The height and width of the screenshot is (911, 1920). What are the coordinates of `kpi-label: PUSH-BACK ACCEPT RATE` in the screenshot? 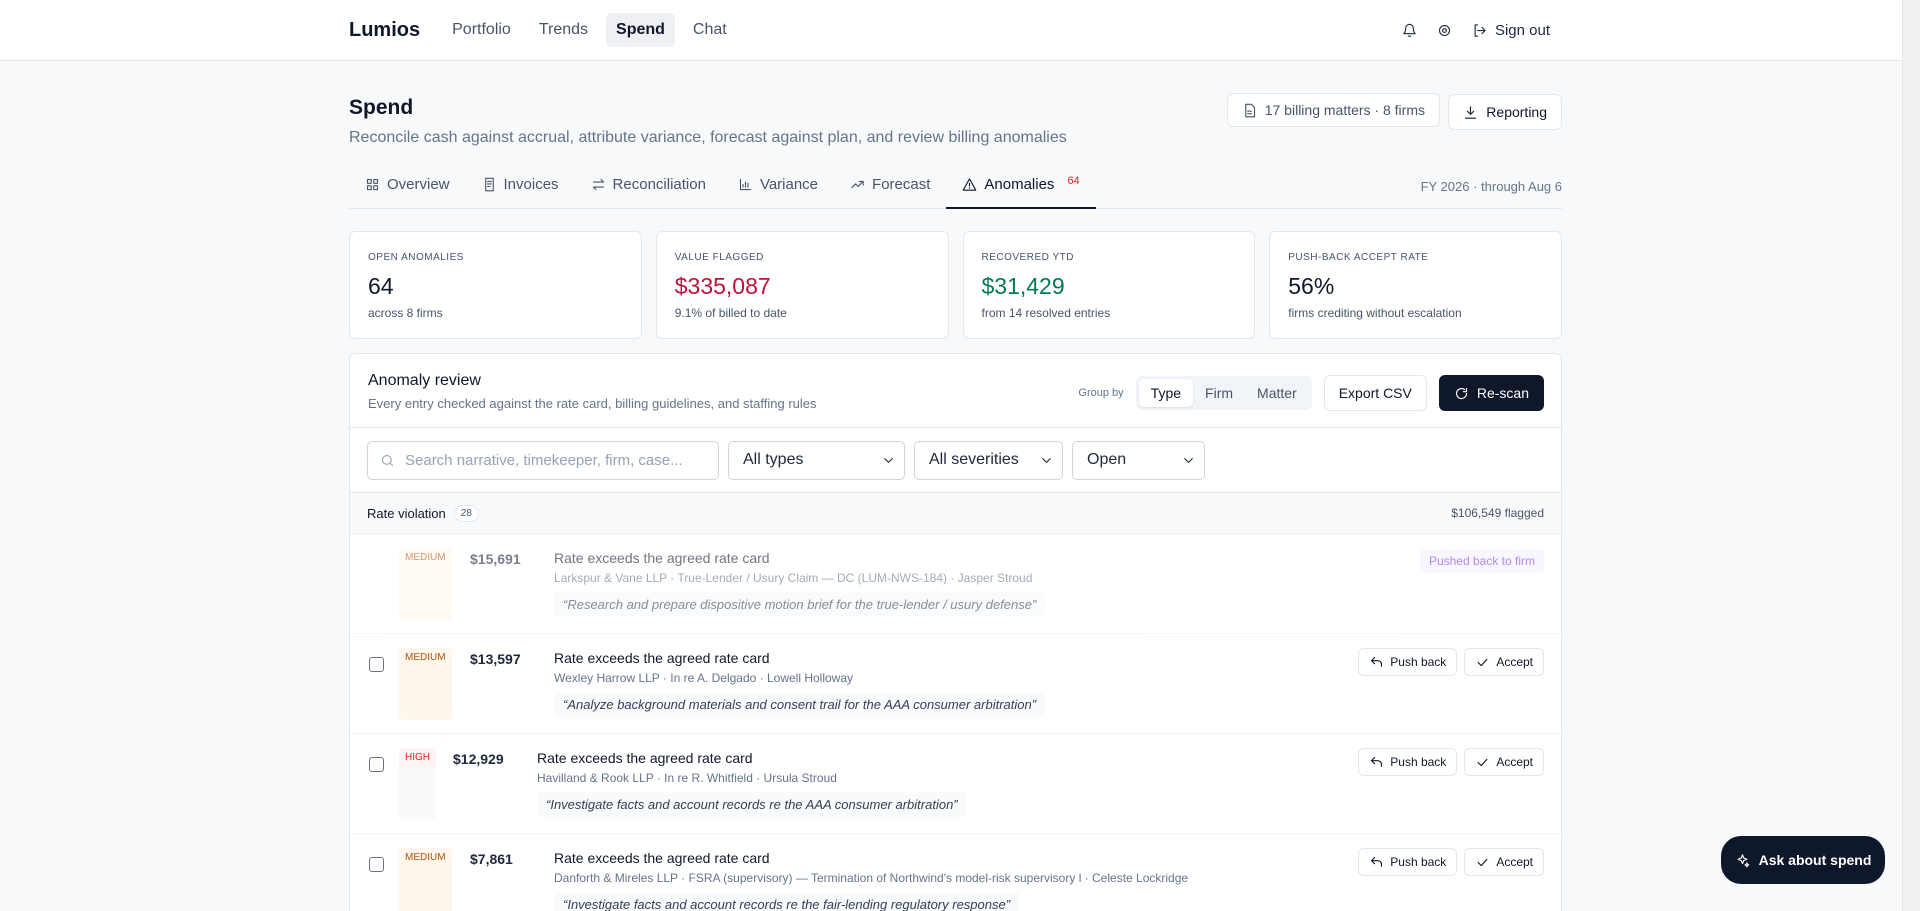 It's located at (1358, 257).